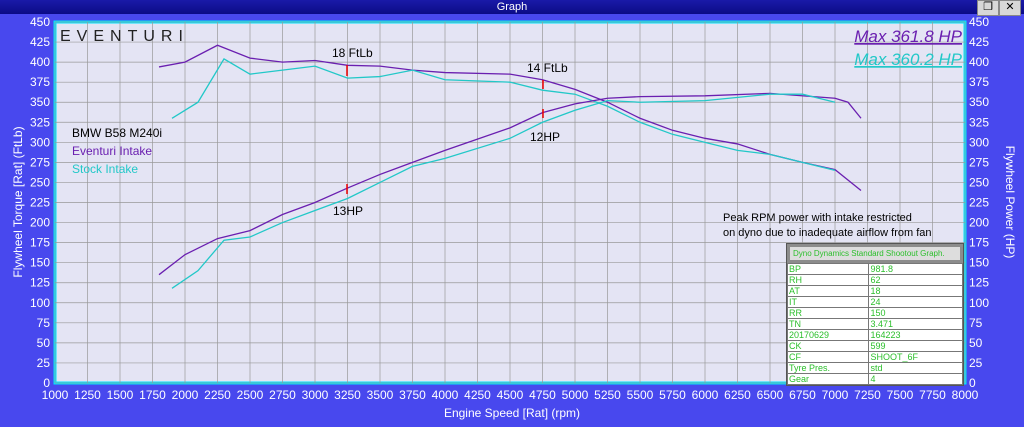 This screenshot has width=1024, height=427. Describe the element at coordinates (40, 62) in the screenshot. I see `y-tick-label: 400` at that location.